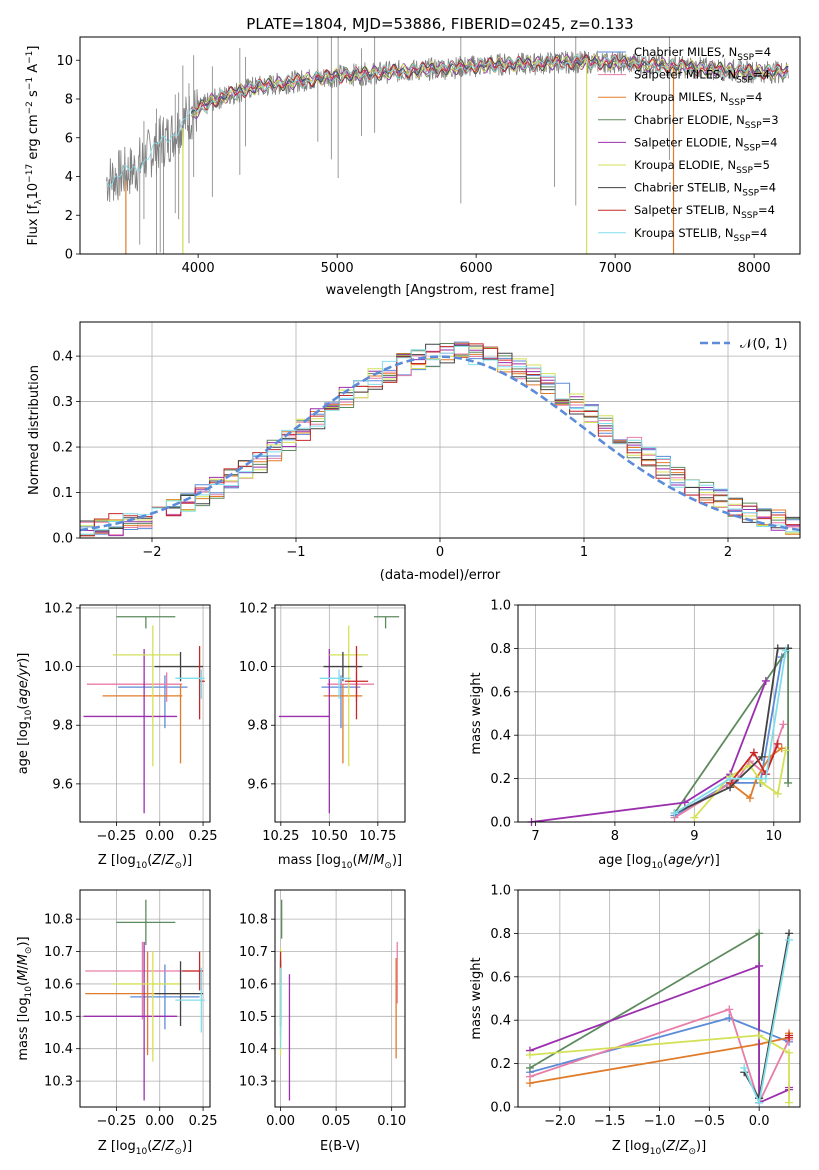 Image resolution: width=819 pixels, height=1170 pixels. Describe the element at coordinates (440, 443) in the screenshot. I see `normal-reference-curve` at that location.